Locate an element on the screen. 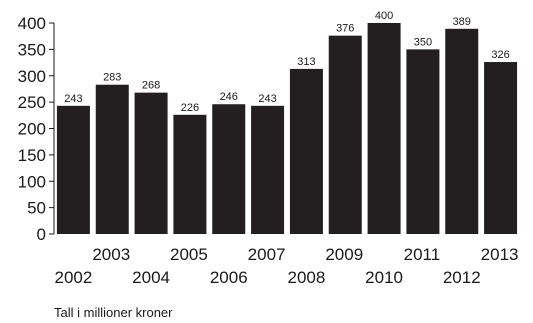 The width and height of the screenshot is (533, 323). x-tick-label: 2003 is located at coordinates (111, 254).